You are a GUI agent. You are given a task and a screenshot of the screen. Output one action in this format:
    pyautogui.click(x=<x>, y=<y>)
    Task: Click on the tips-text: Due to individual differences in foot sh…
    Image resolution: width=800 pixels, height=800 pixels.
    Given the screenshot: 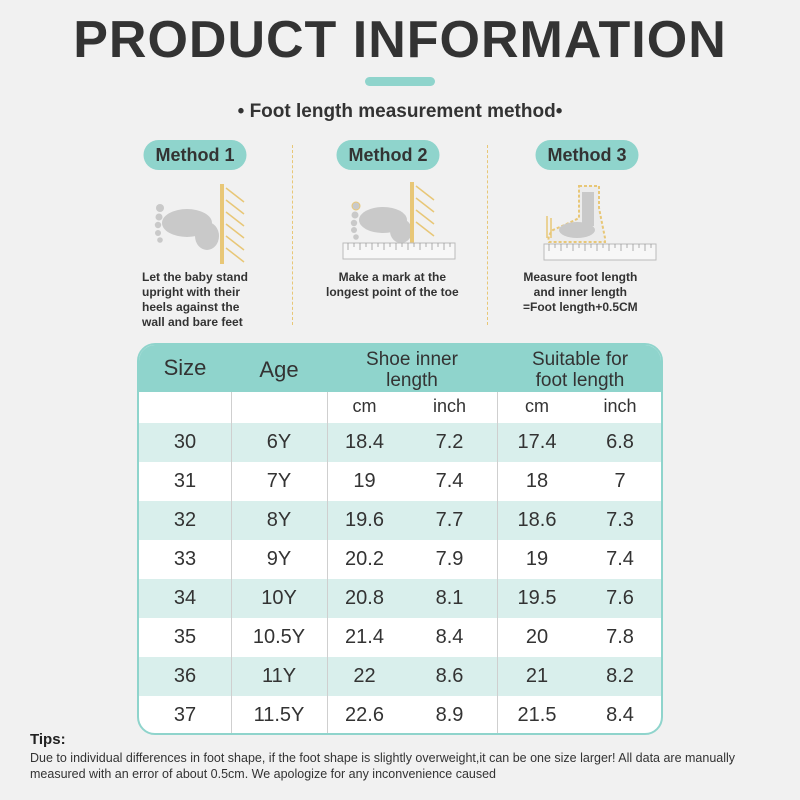 What is the action you would take?
    pyautogui.click(x=383, y=766)
    